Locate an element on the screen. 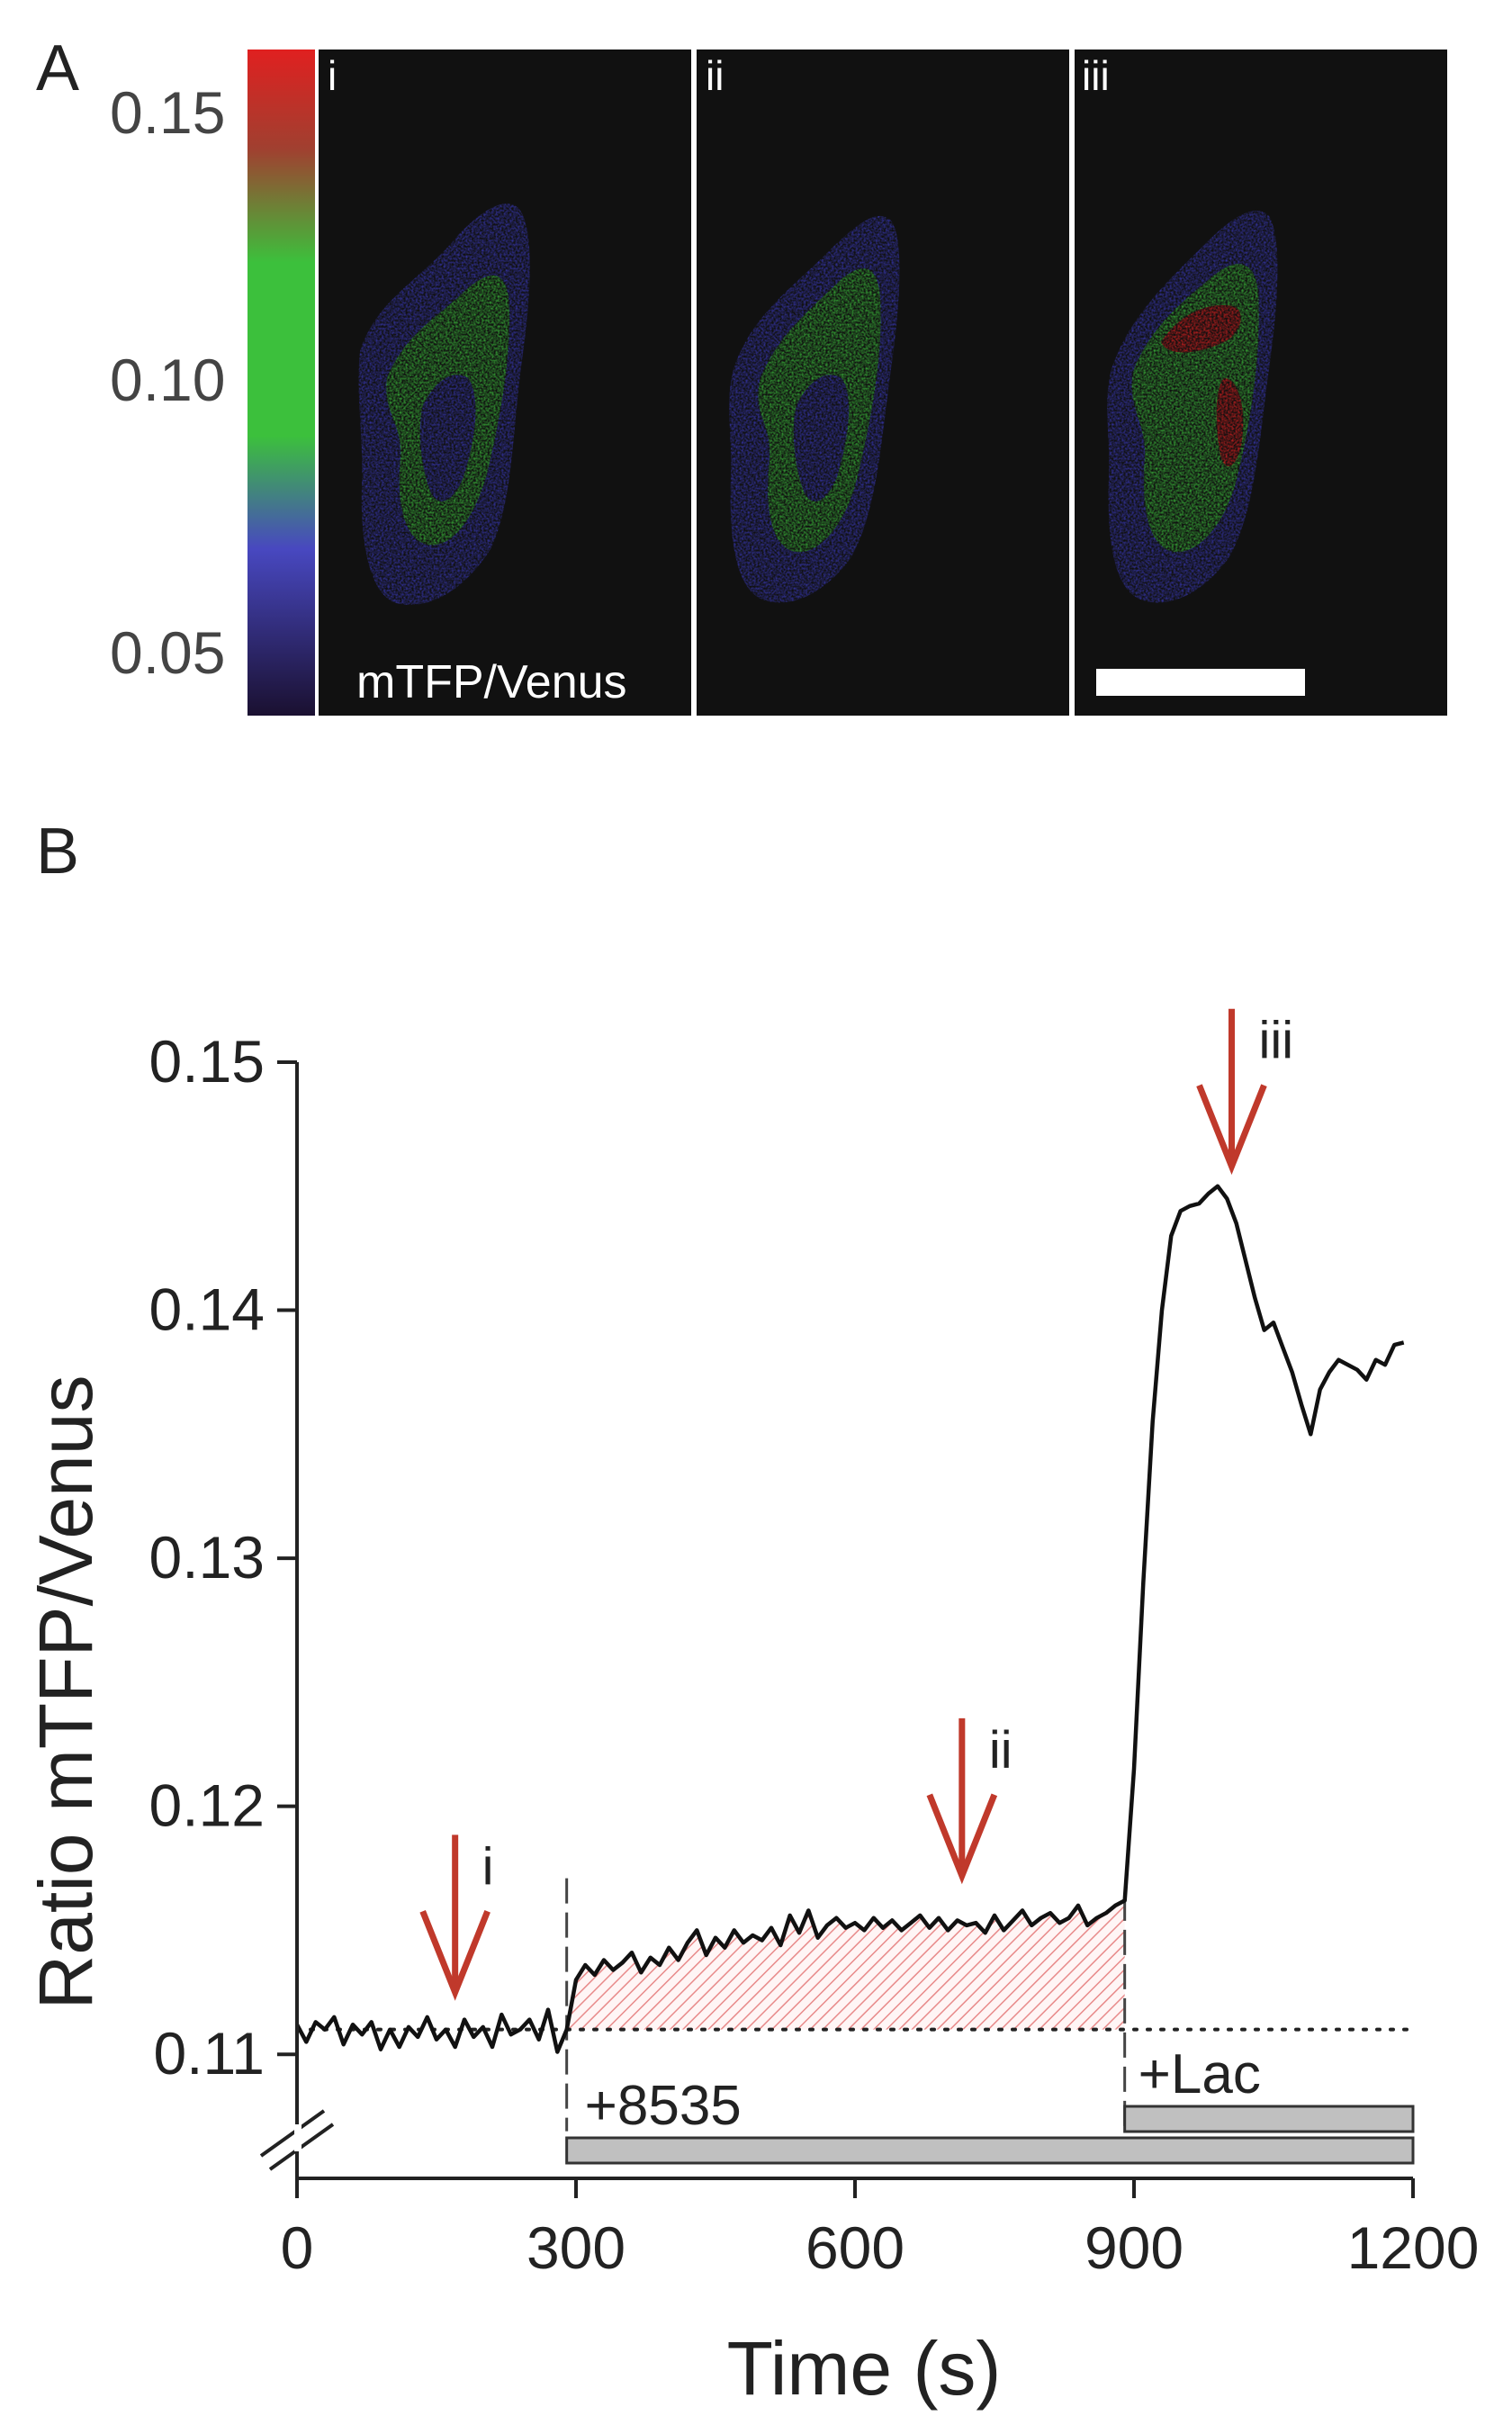 The height and width of the screenshot is (2434, 1512). treatment-start-markers is located at coordinates (846, 2005).